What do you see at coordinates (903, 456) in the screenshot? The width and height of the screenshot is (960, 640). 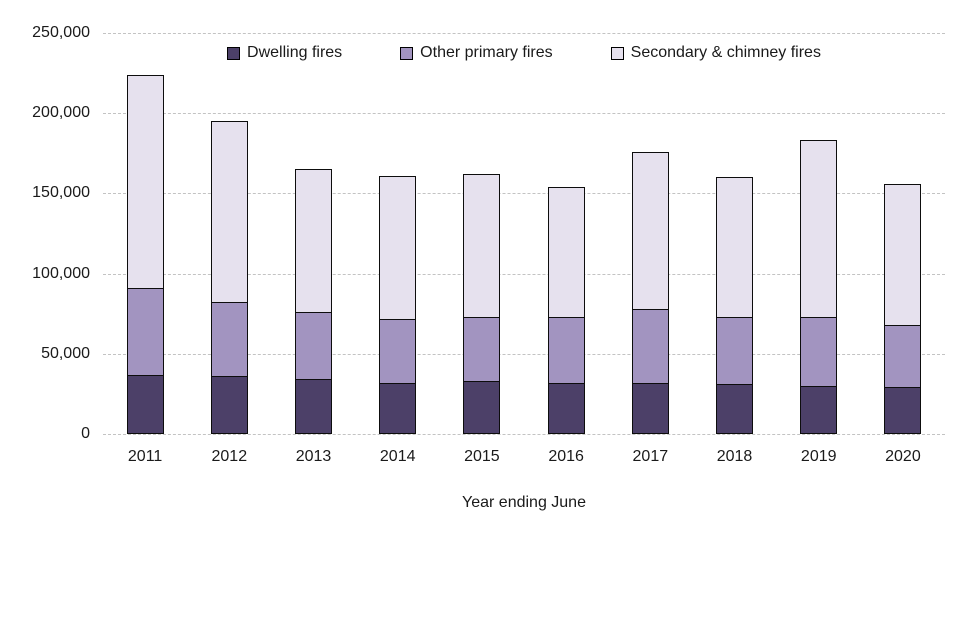 I see `x-axis-tick-label: 2020` at bounding box center [903, 456].